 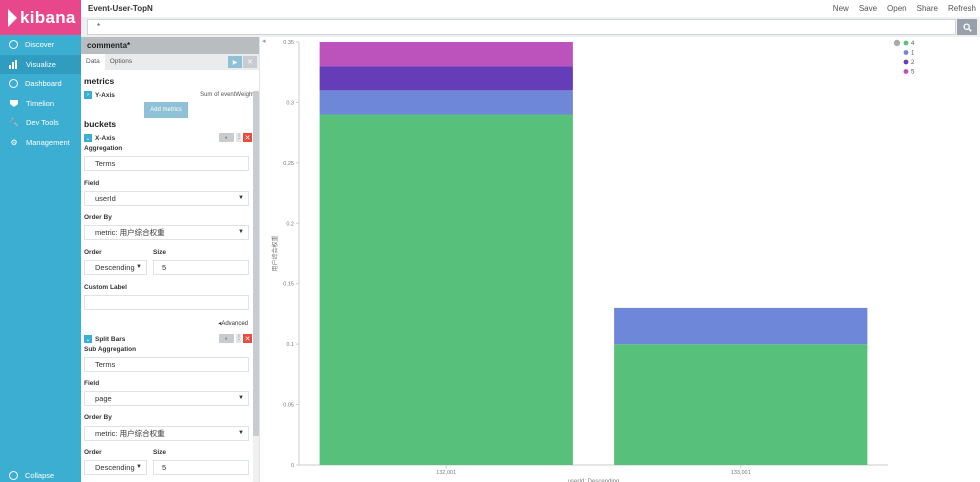 What do you see at coordinates (166, 398) in the screenshot?
I see `field-select: page ▼` at bounding box center [166, 398].